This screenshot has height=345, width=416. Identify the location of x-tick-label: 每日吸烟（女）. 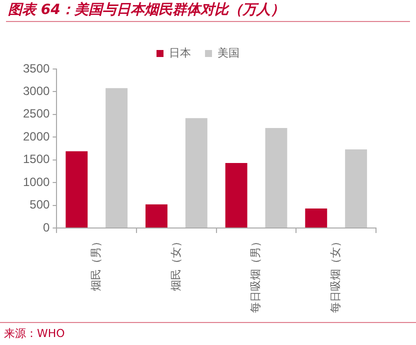
(335, 274).